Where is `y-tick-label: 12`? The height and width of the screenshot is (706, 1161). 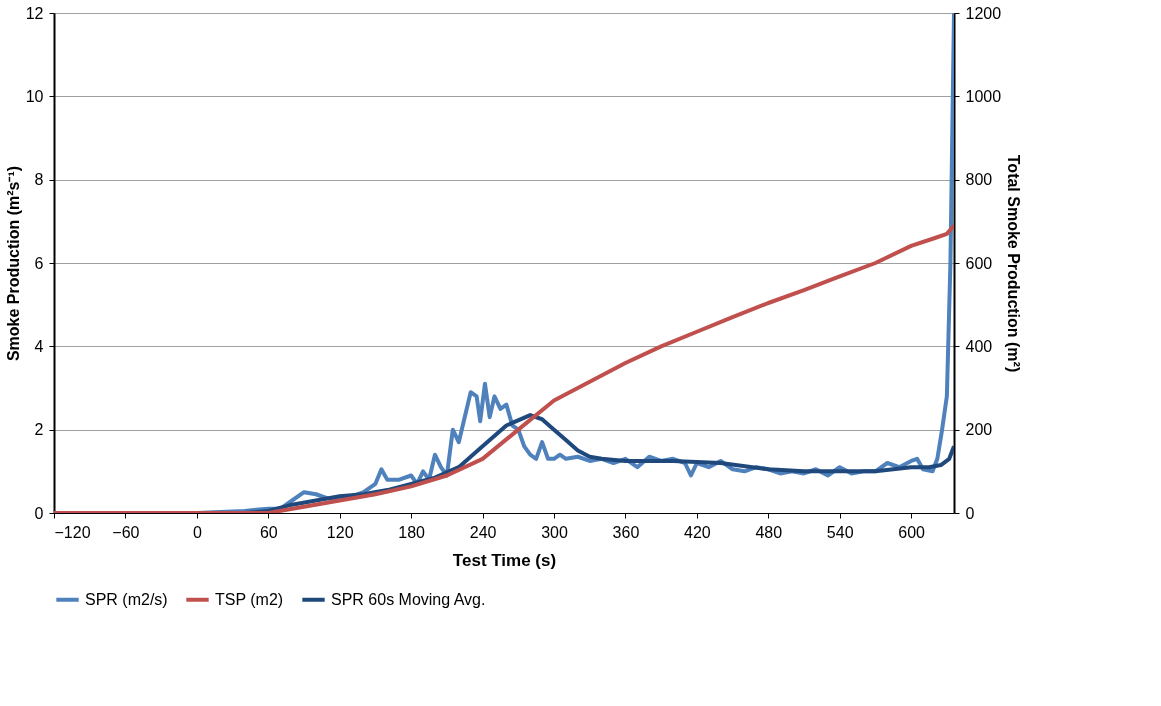 y-tick-label: 12 is located at coordinates (34, 13).